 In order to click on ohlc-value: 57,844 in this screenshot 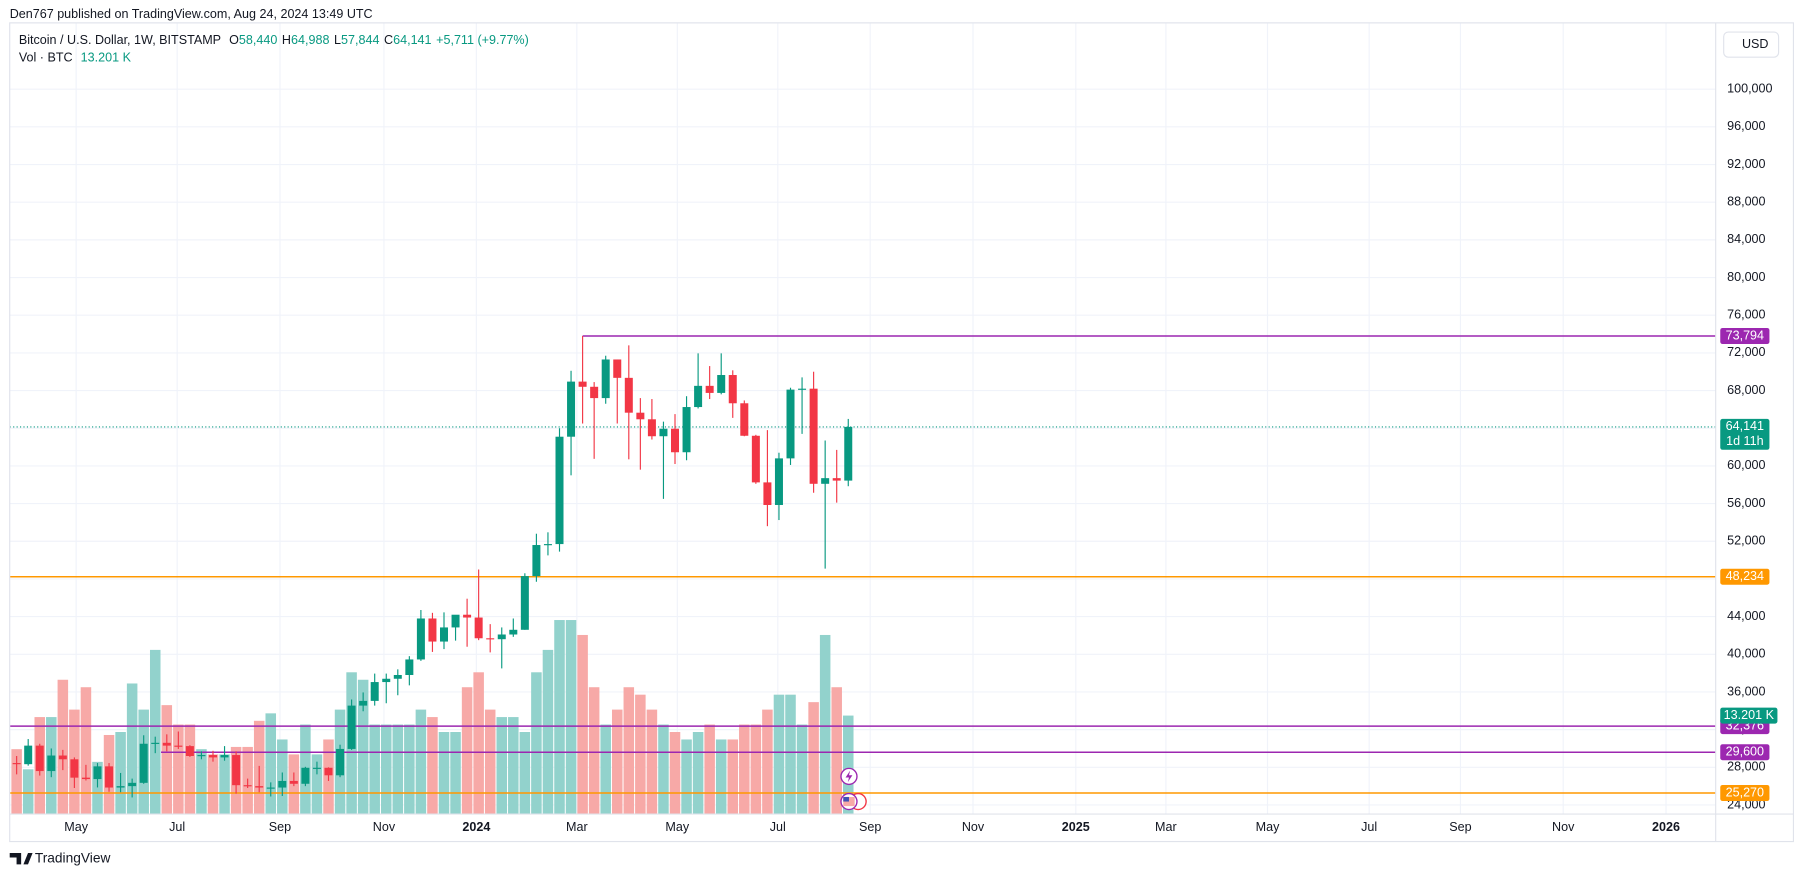, I will do `click(360, 40)`.